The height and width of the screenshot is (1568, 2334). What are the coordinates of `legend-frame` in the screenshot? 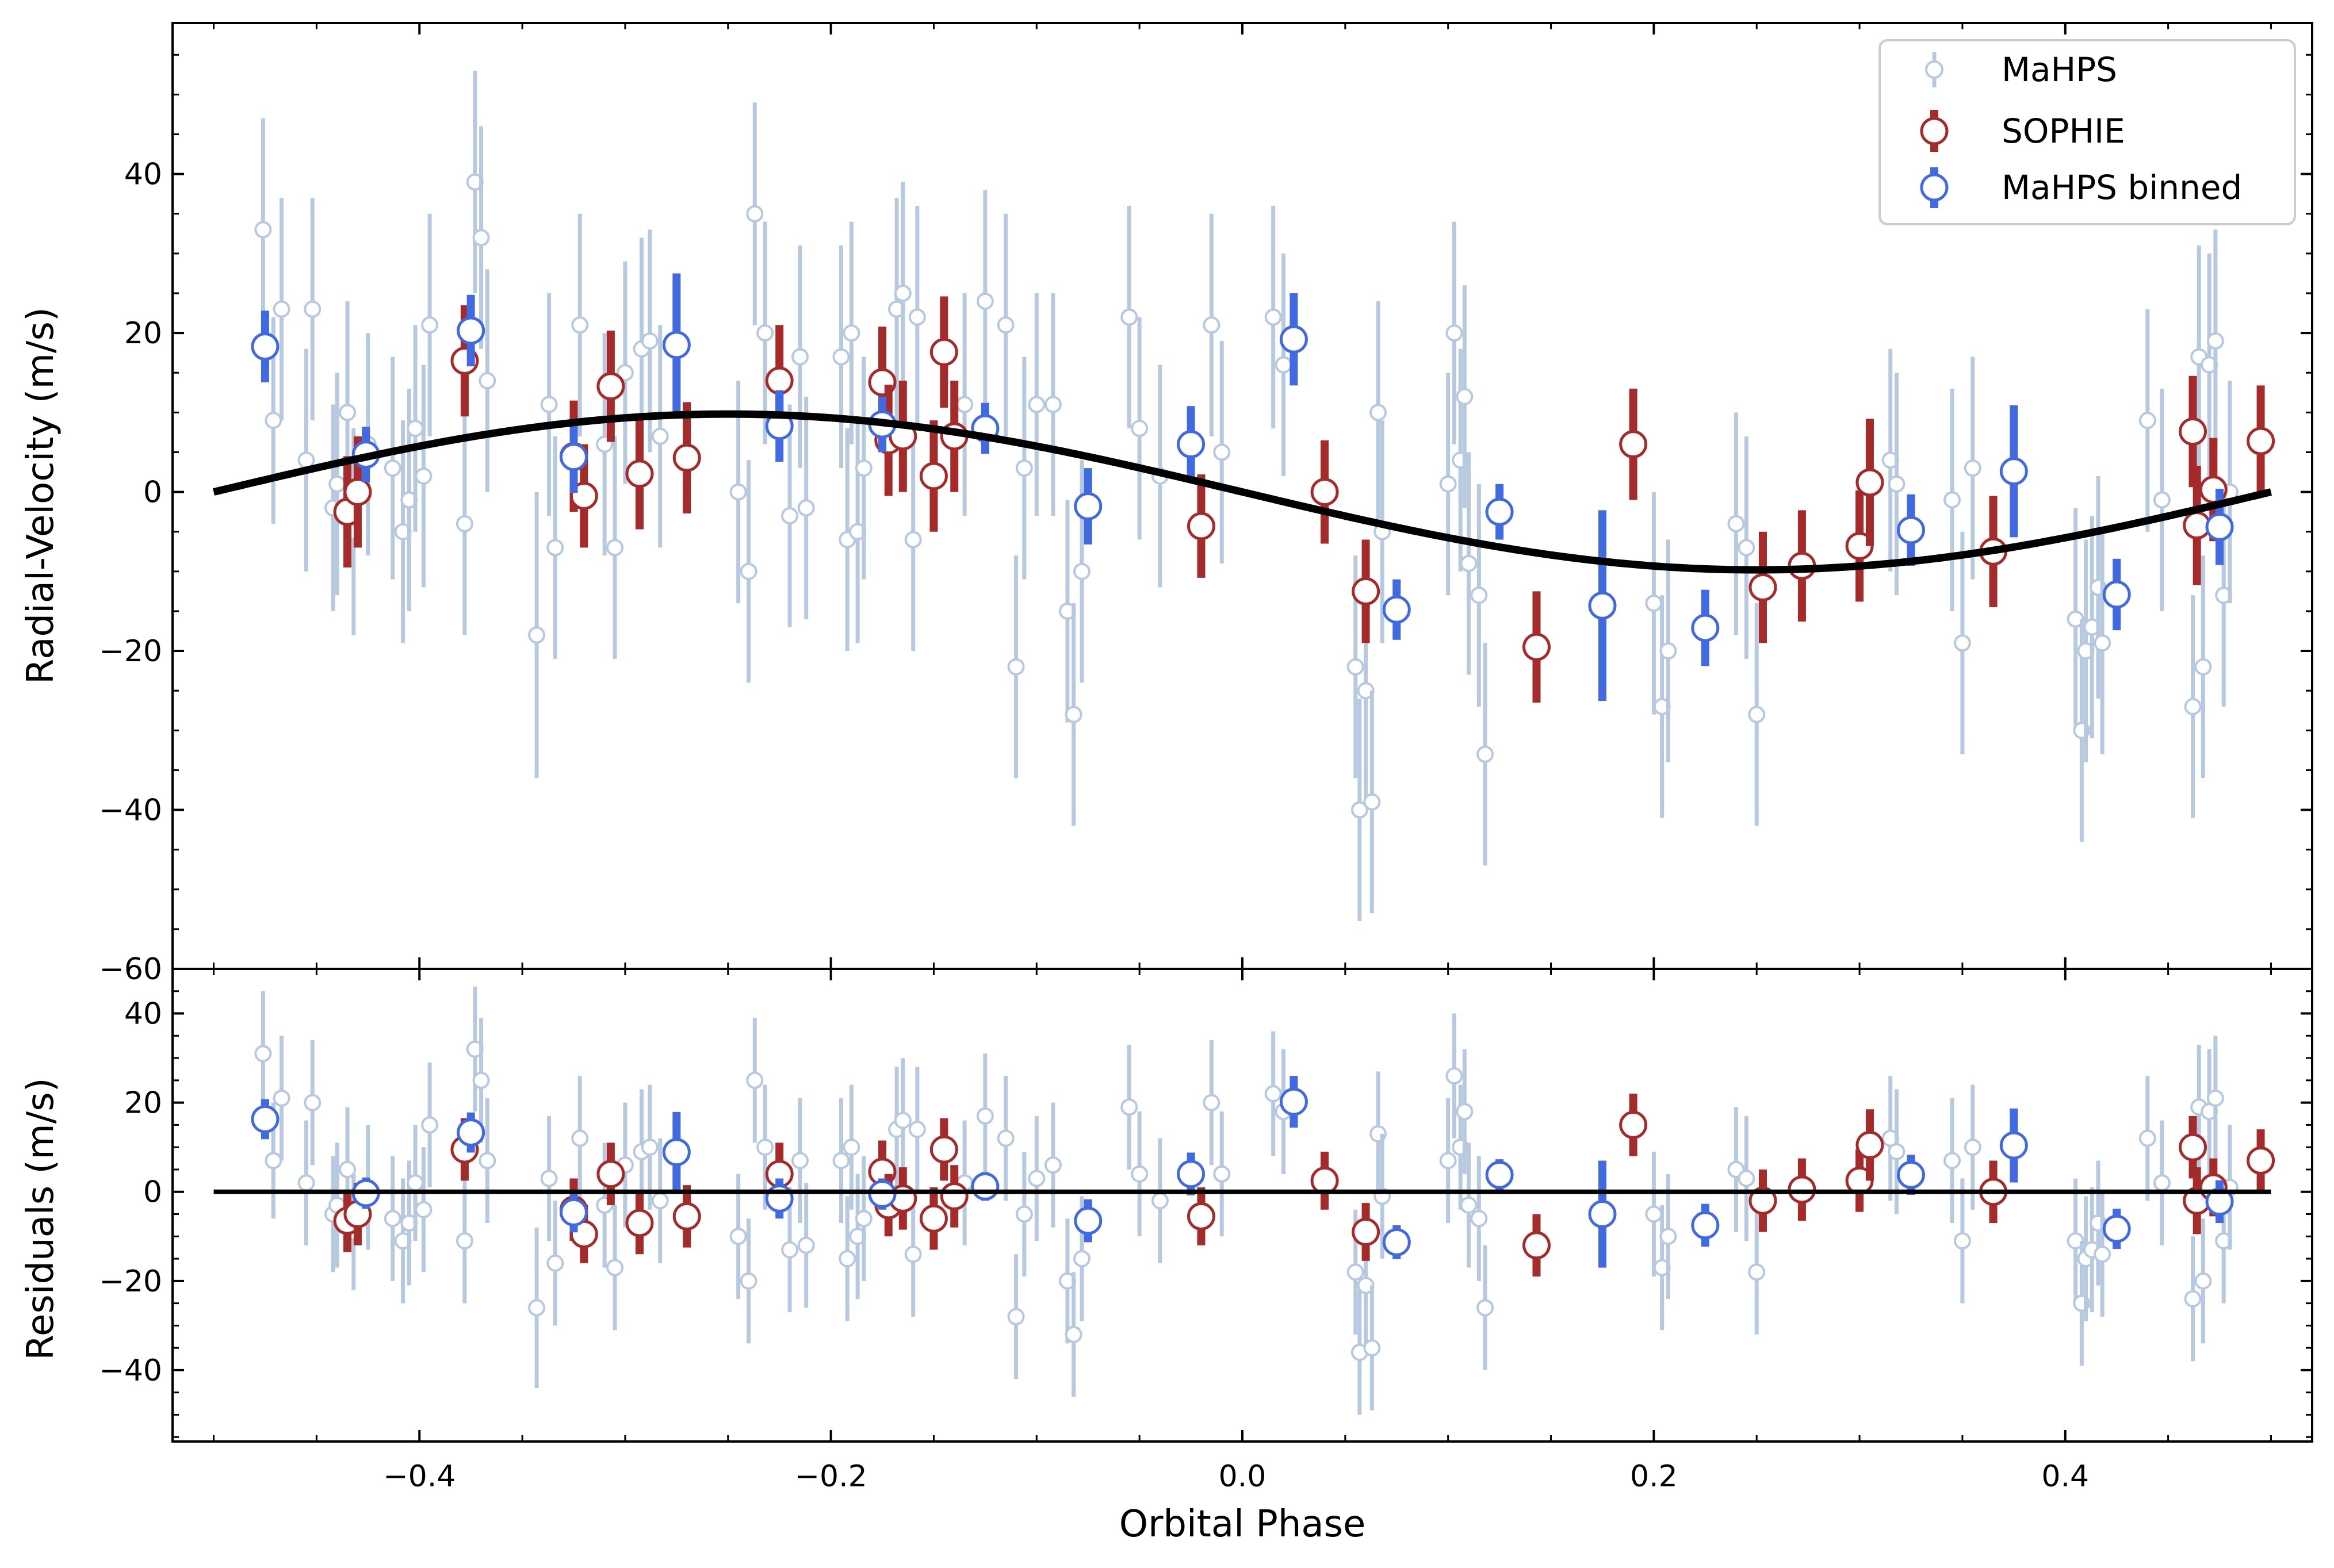 It's located at (2087, 132).